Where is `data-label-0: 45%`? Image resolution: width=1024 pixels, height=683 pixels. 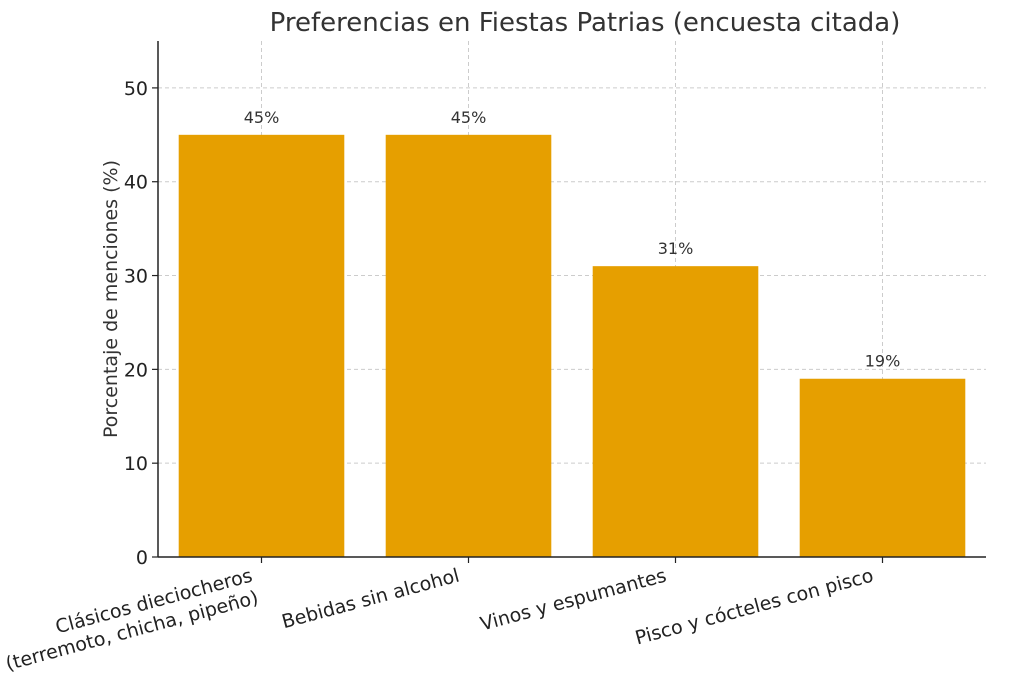
data-label-0: 45% is located at coordinates (262, 117).